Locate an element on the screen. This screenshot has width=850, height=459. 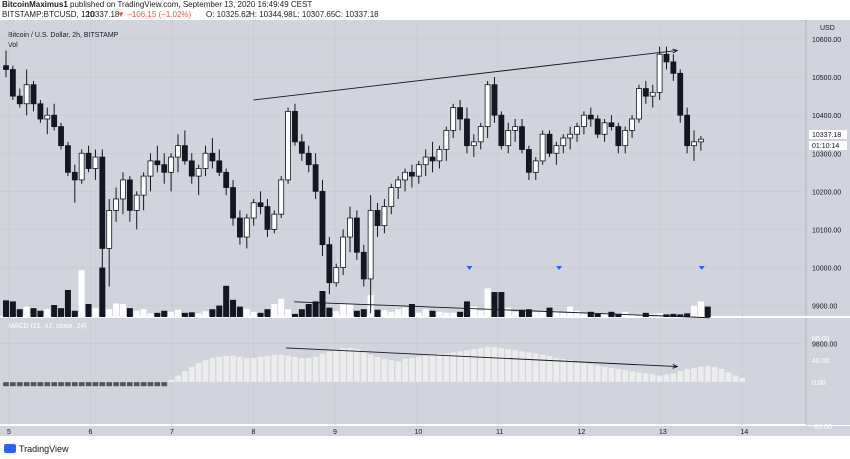
author-name: BitcoinMaximus1 is located at coordinates (35, 4).